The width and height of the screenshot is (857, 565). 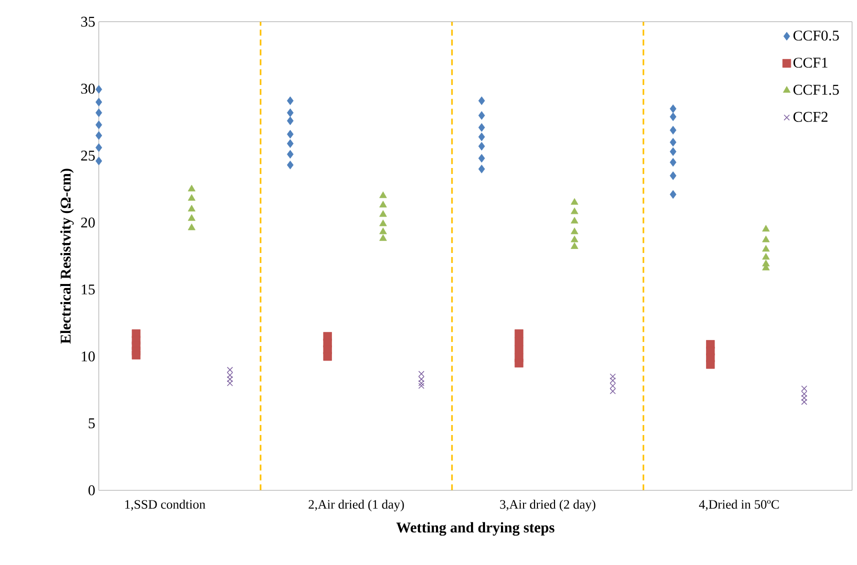 I want to click on y-tick-label: 20, so click(x=88, y=222).